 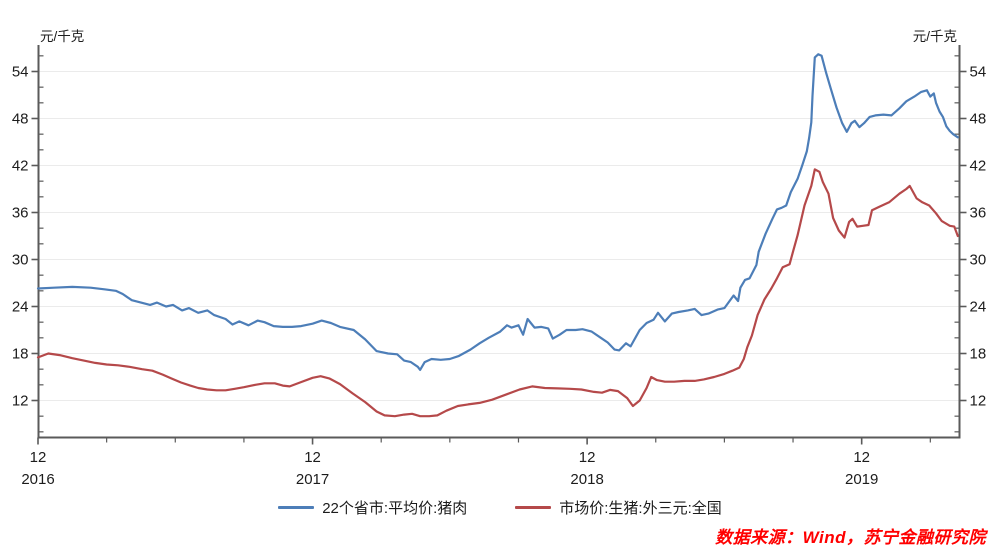 What do you see at coordinates (20, 401) in the screenshot?
I see `y-tick-label-left: 12` at bounding box center [20, 401].